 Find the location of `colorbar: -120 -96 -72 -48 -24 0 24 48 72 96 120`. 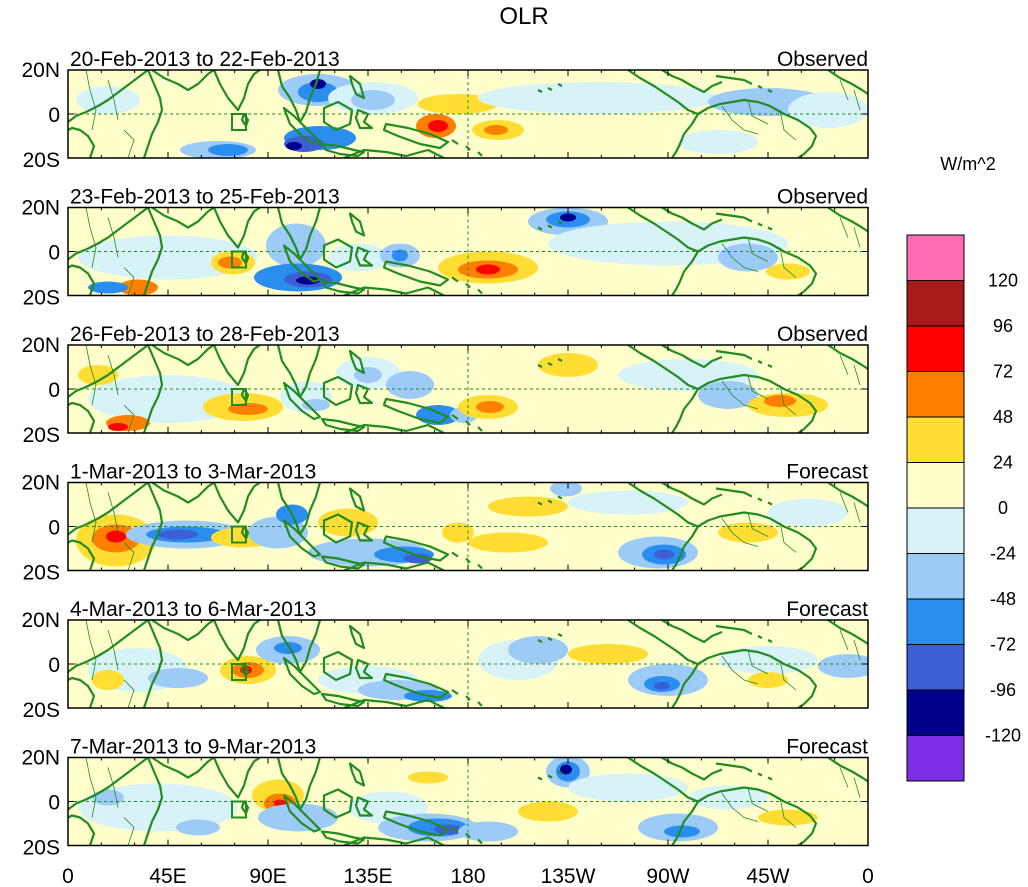

colorbar: -120 -96 -72 -48 -24 0 24 48 72 96 120 is located at coordinates (963, 508).